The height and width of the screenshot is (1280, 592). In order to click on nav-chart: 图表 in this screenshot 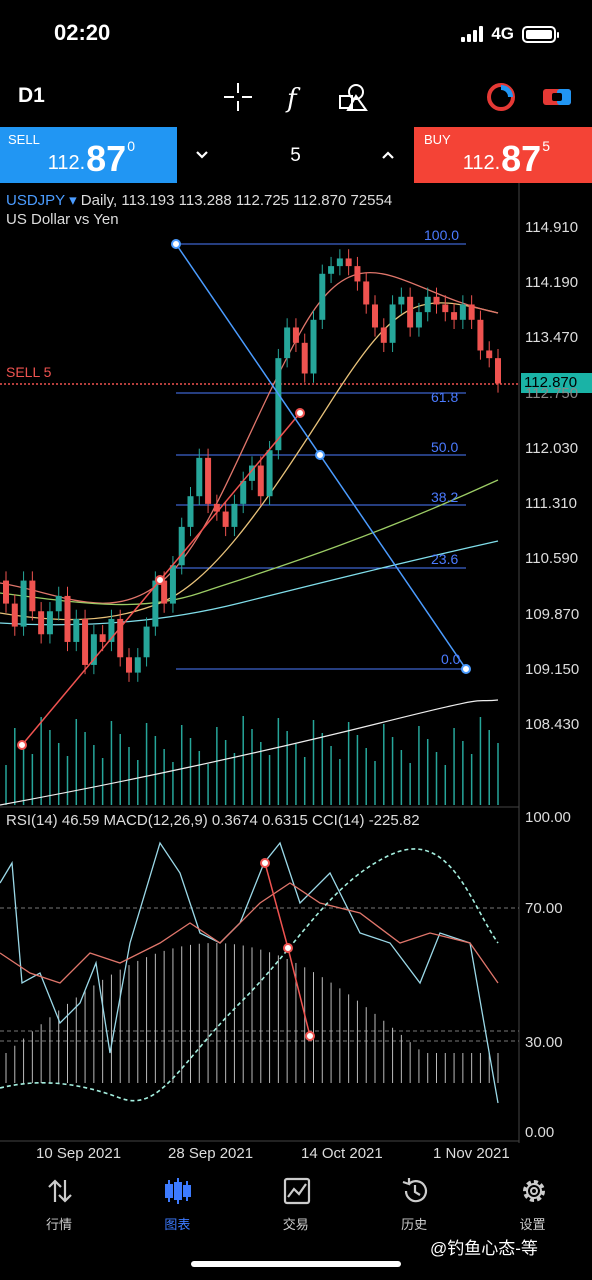, I will do `click(177, 1208)`.